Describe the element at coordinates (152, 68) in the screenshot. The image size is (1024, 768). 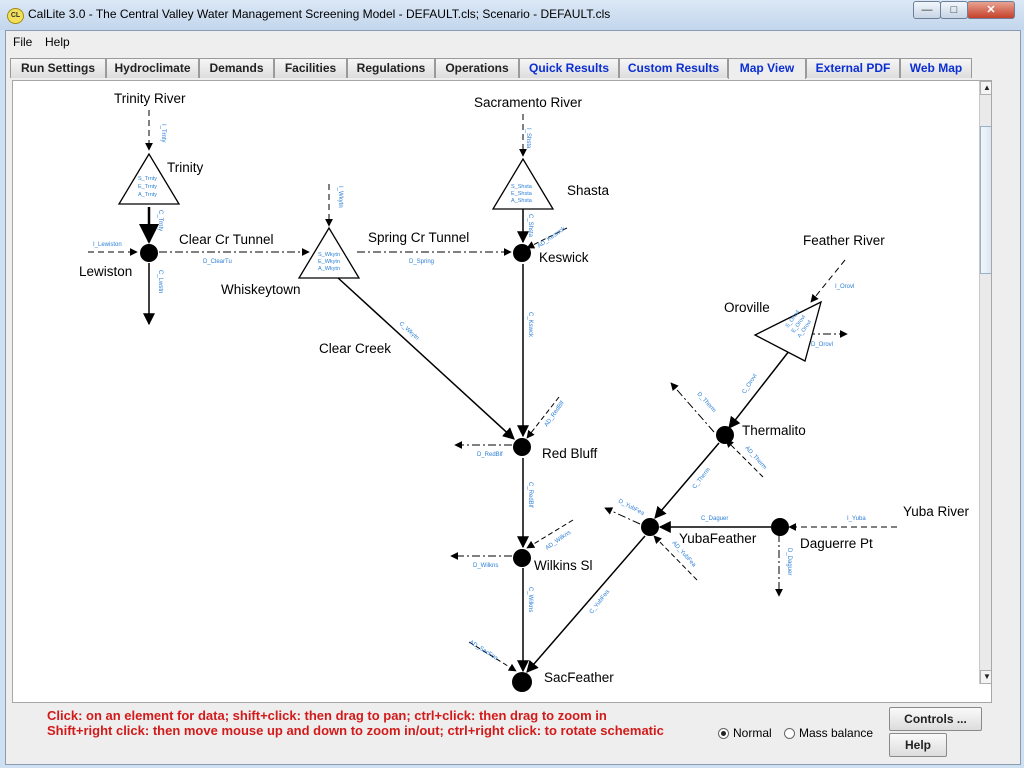
I see `tab-hydroclimate: Hydroclimate` at that location.